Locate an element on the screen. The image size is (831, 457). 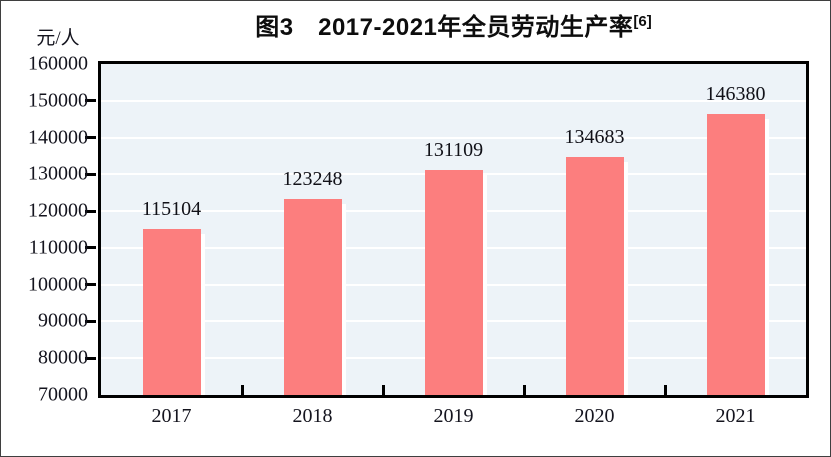
x-axis-category-label: 2021 is located at coordinates (735, 416).